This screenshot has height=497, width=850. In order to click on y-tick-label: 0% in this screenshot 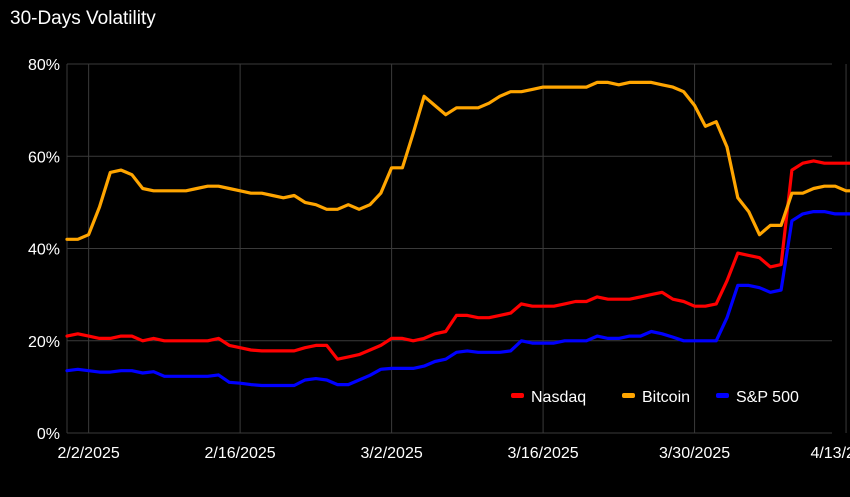, I will do `click(48, 434)`.